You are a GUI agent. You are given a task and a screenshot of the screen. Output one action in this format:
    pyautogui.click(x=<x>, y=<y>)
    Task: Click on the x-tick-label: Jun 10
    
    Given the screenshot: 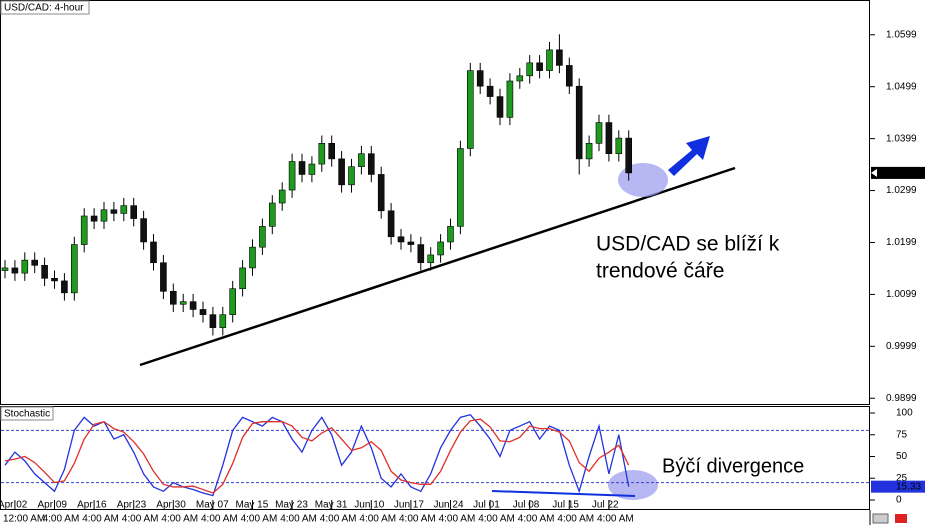 What is the action you would take?
    pyautogui.click(x=369, y=505)
    